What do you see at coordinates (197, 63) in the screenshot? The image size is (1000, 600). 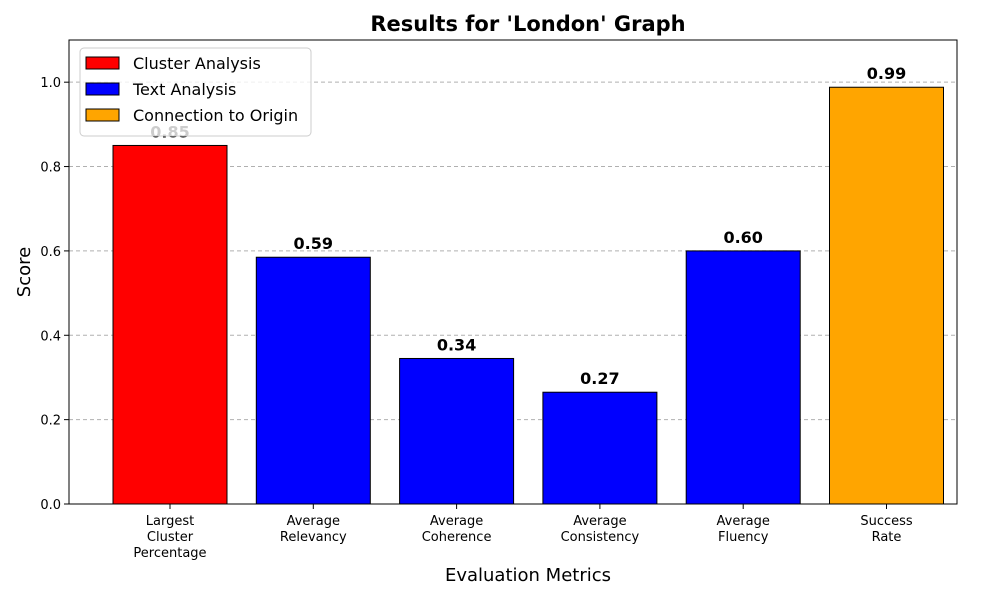 I see `legend-label: Cluster Analysis` at bounding box center [197, 63].